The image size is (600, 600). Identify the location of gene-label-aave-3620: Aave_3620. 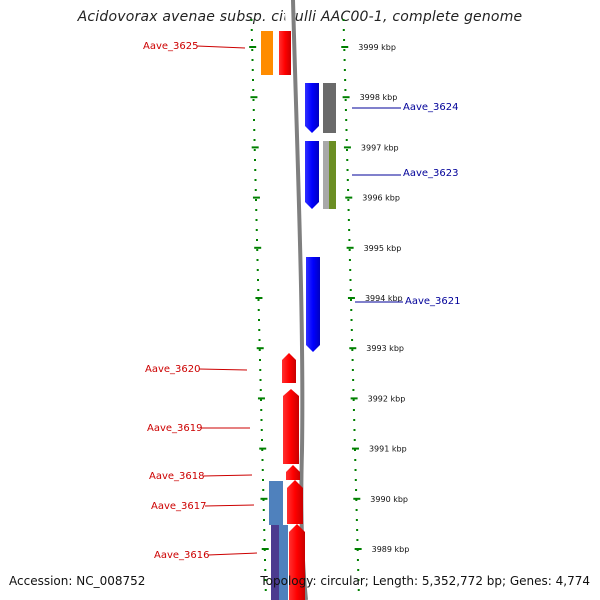
(173, 369).